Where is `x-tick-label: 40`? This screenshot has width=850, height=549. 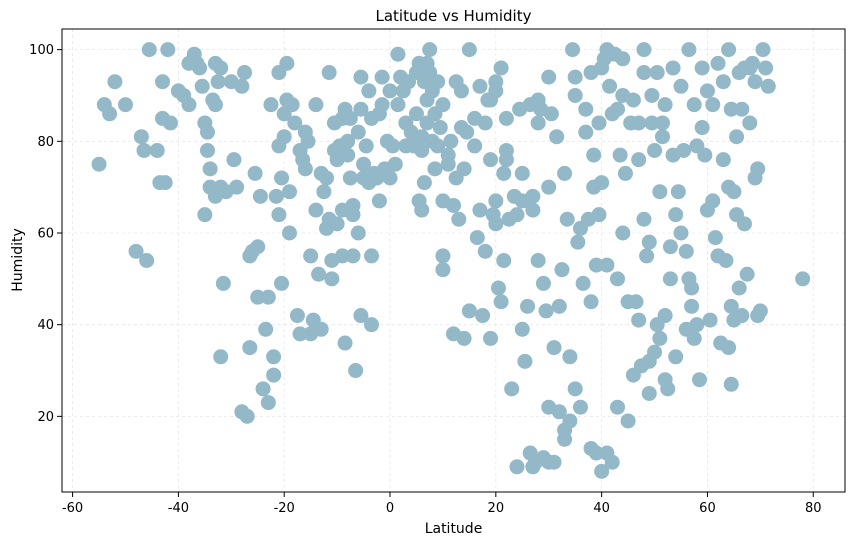 x-tick-label: 40 is located at coordinates (601, 508).